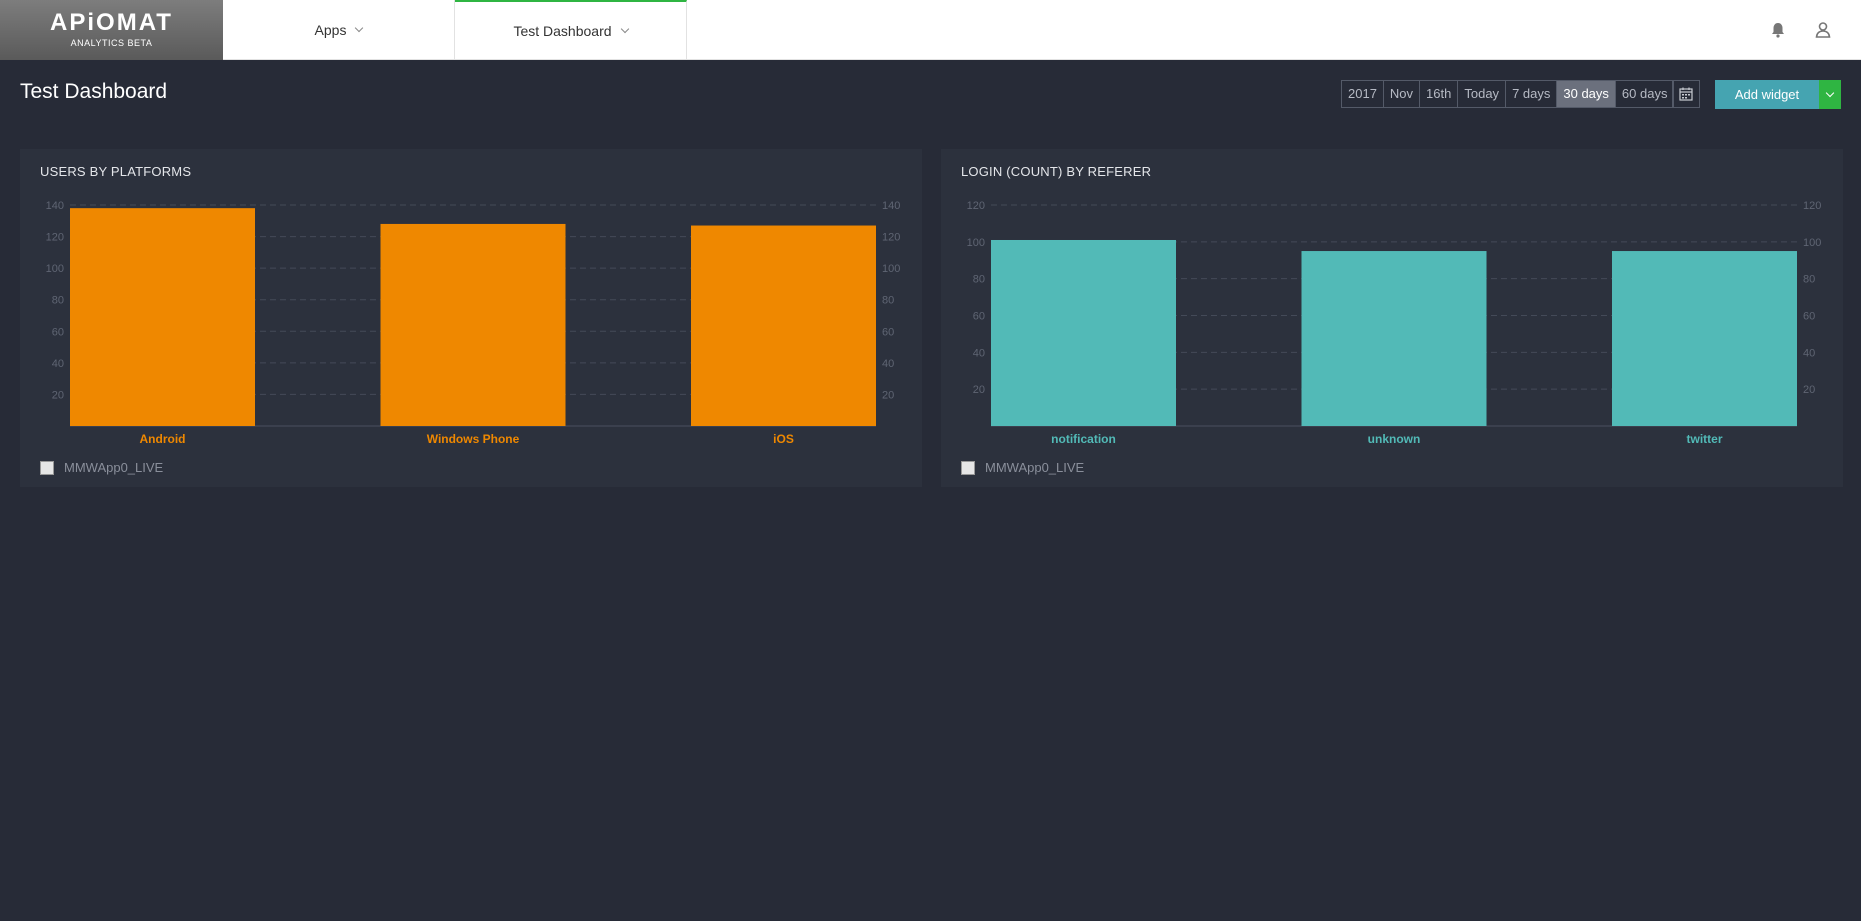 The image size is (1861, 921). Describe the element at coordinates (783, 325) in the screenshot. I see `bar-ios` at that location.